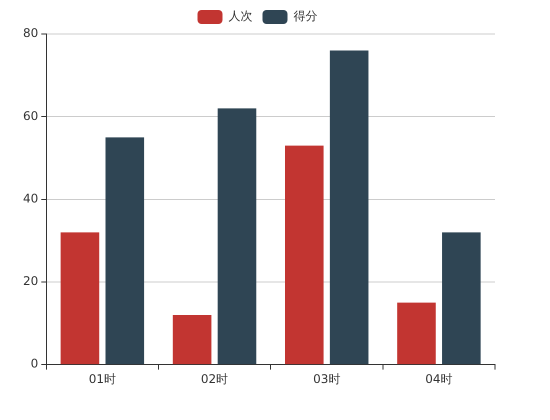  Describe the element at coordinates (306, 16) in the screenshot. I see `legend-label: 得分` at that location.